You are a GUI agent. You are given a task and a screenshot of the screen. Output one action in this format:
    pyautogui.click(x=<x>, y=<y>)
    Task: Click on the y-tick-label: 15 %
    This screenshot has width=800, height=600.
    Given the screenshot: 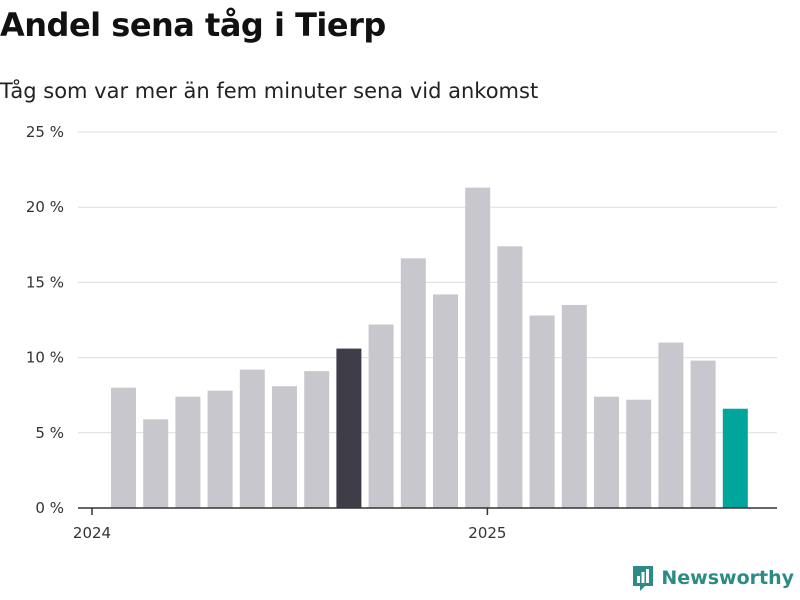 What is the action you would take?
    pyautogui.click(x=45, y=282)
    